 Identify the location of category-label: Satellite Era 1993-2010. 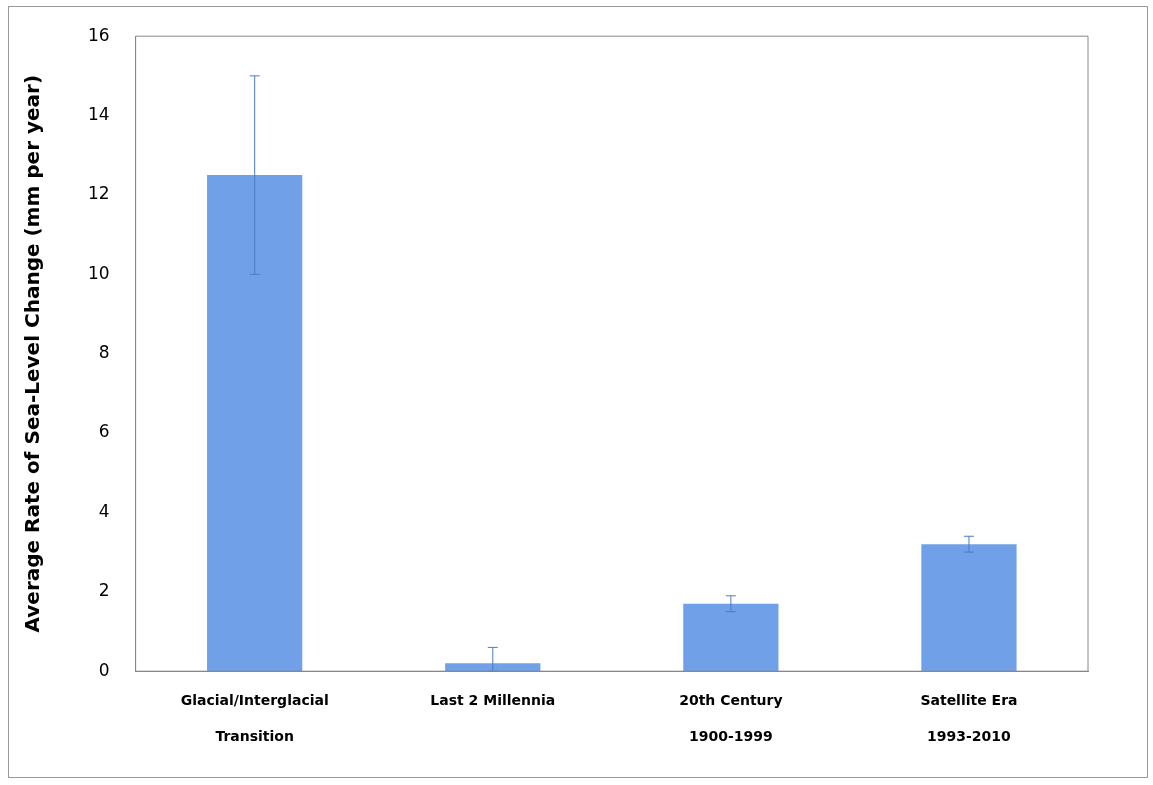
(969, 718).